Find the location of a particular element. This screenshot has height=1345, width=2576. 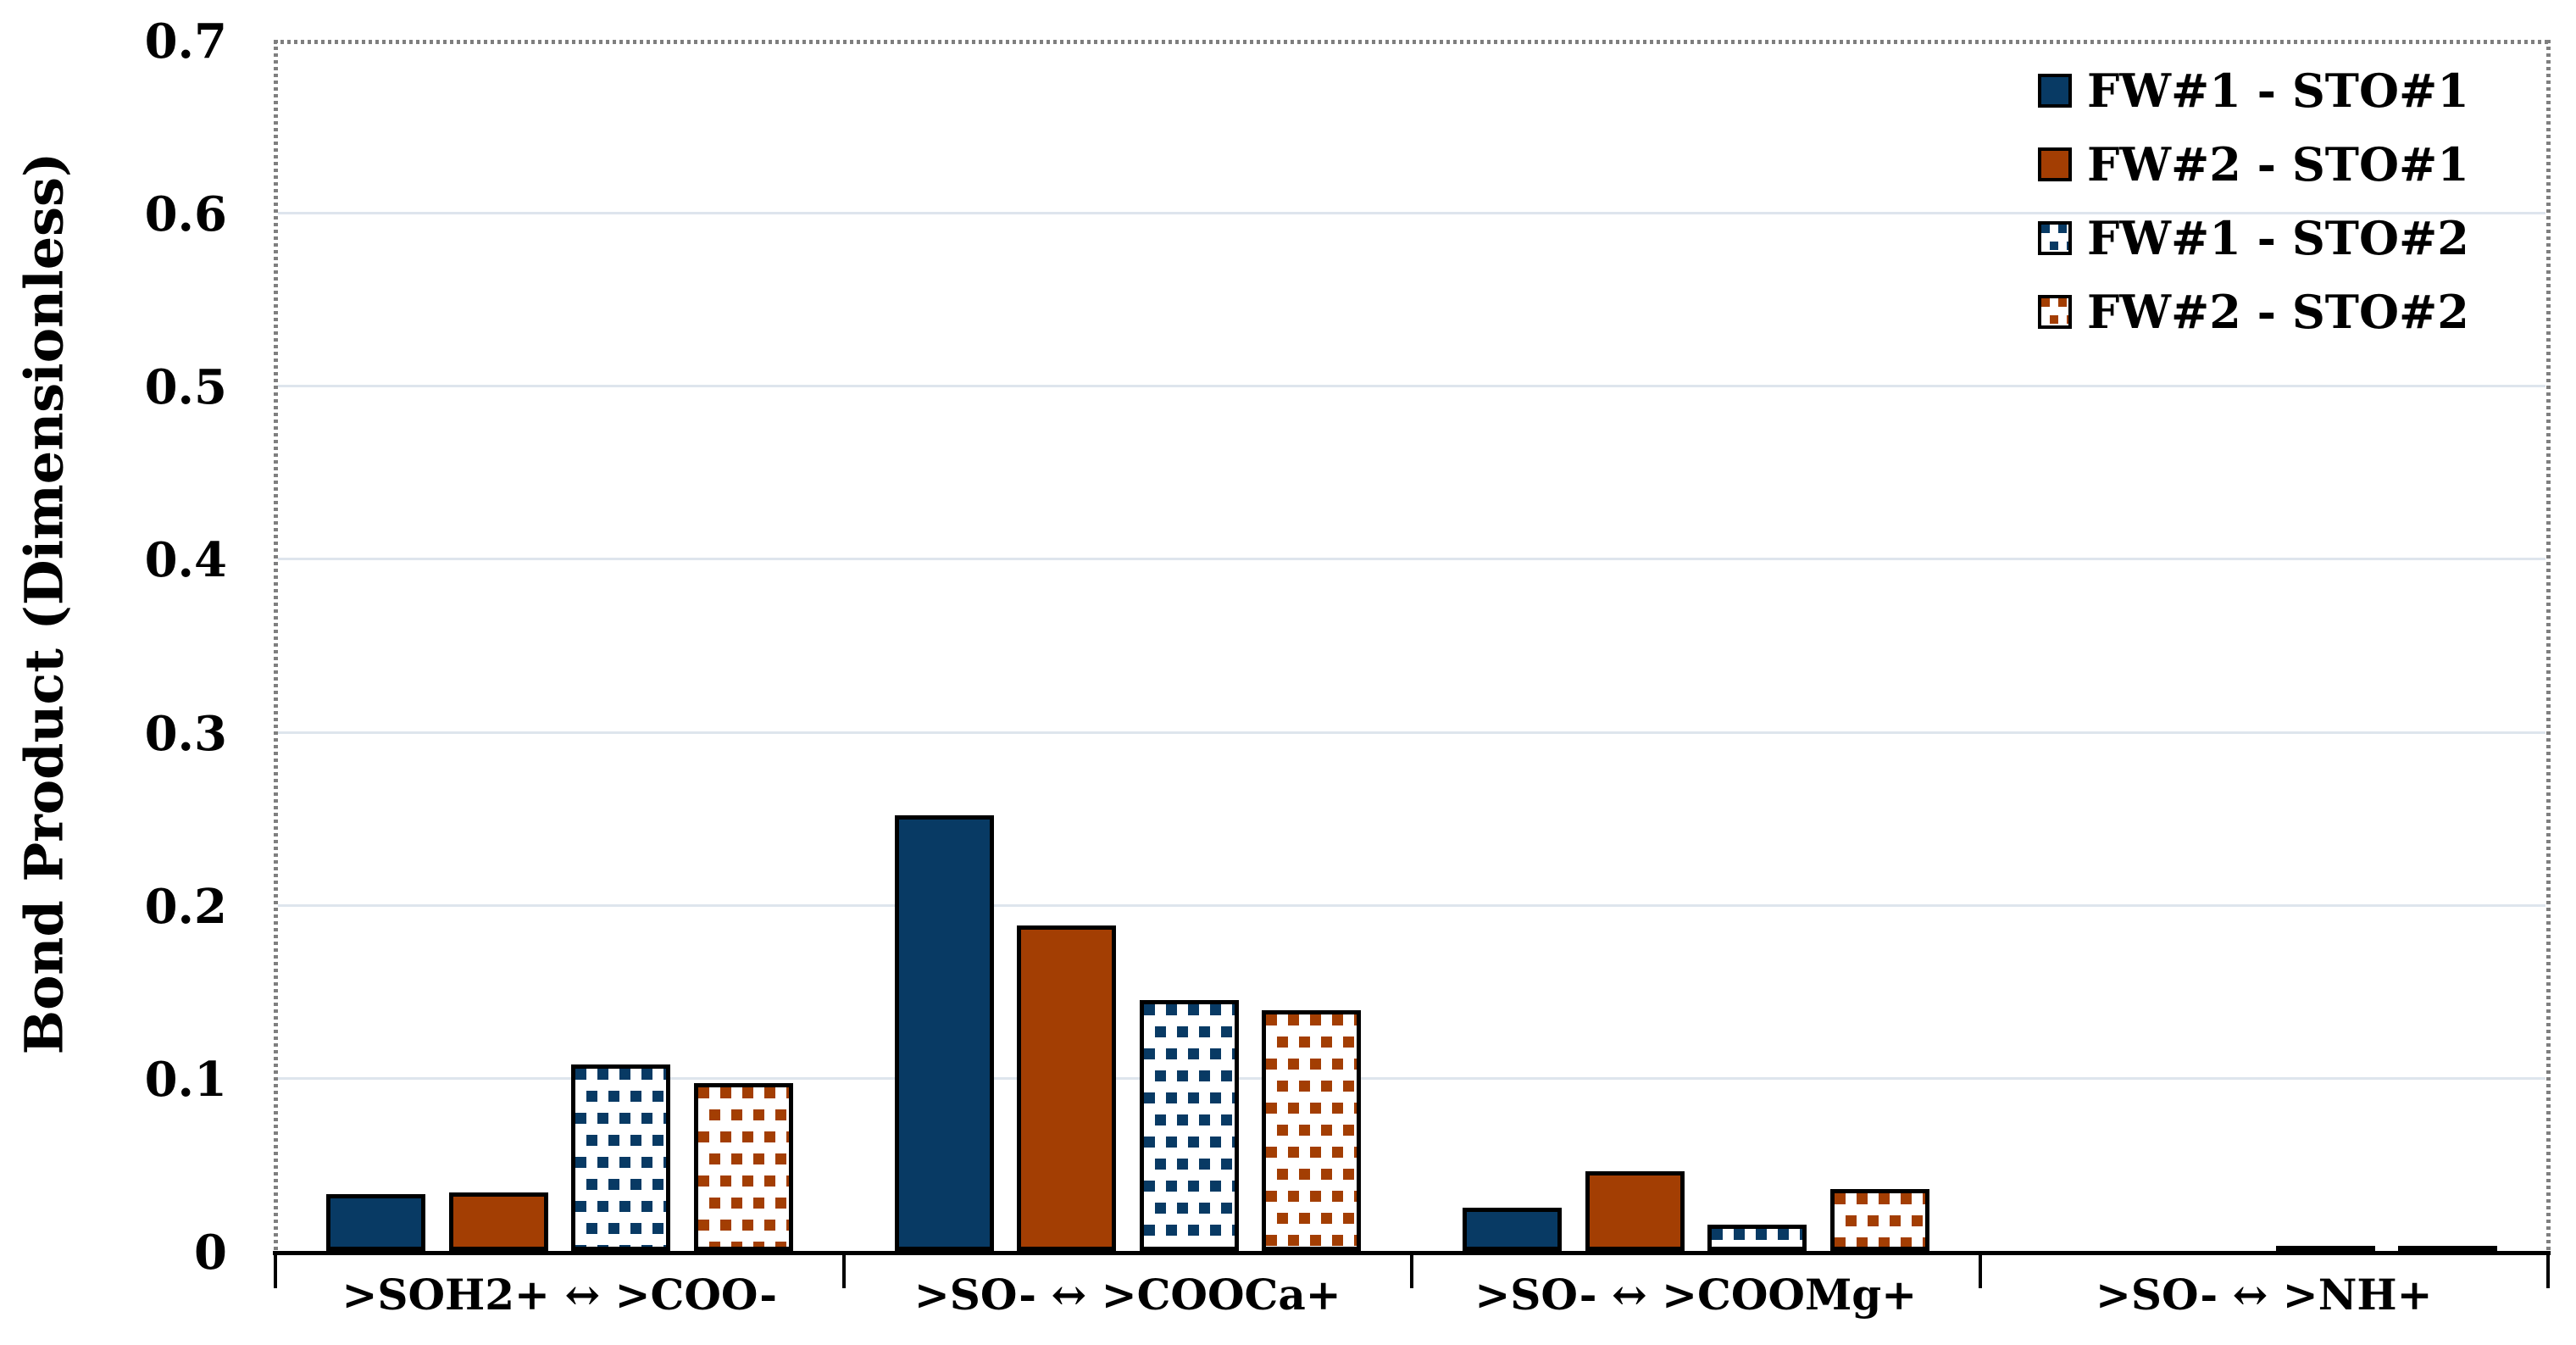

bar-fw1sto1-cat1 is located at coordinates (375, 1222).